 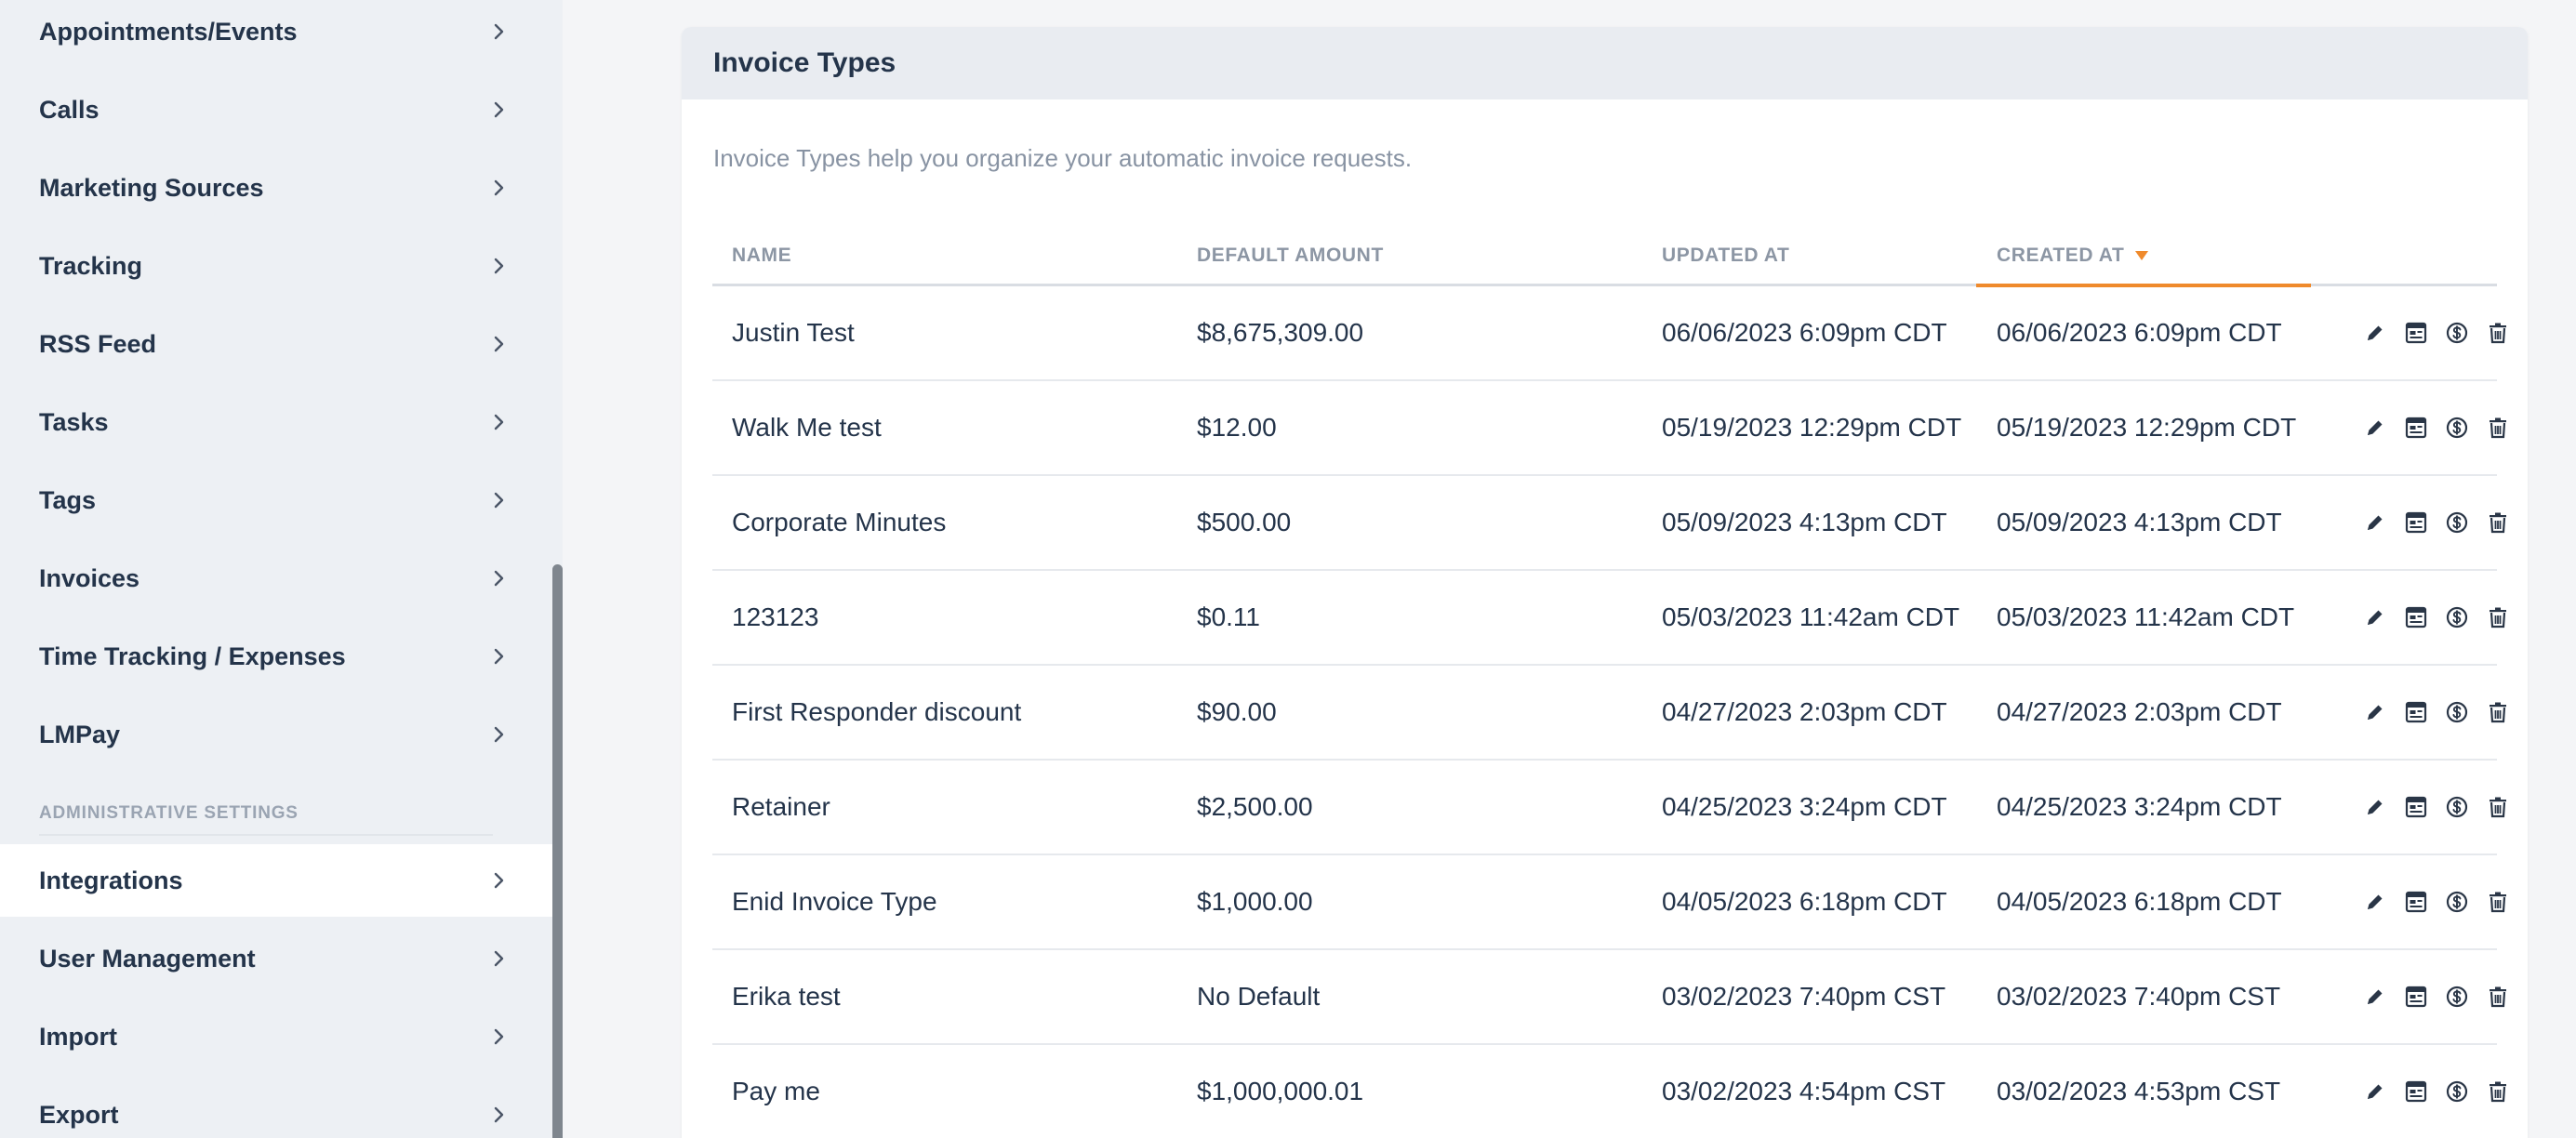 I want to click on sidebar-scrollbar-thumb, so click(x=557, y=851).